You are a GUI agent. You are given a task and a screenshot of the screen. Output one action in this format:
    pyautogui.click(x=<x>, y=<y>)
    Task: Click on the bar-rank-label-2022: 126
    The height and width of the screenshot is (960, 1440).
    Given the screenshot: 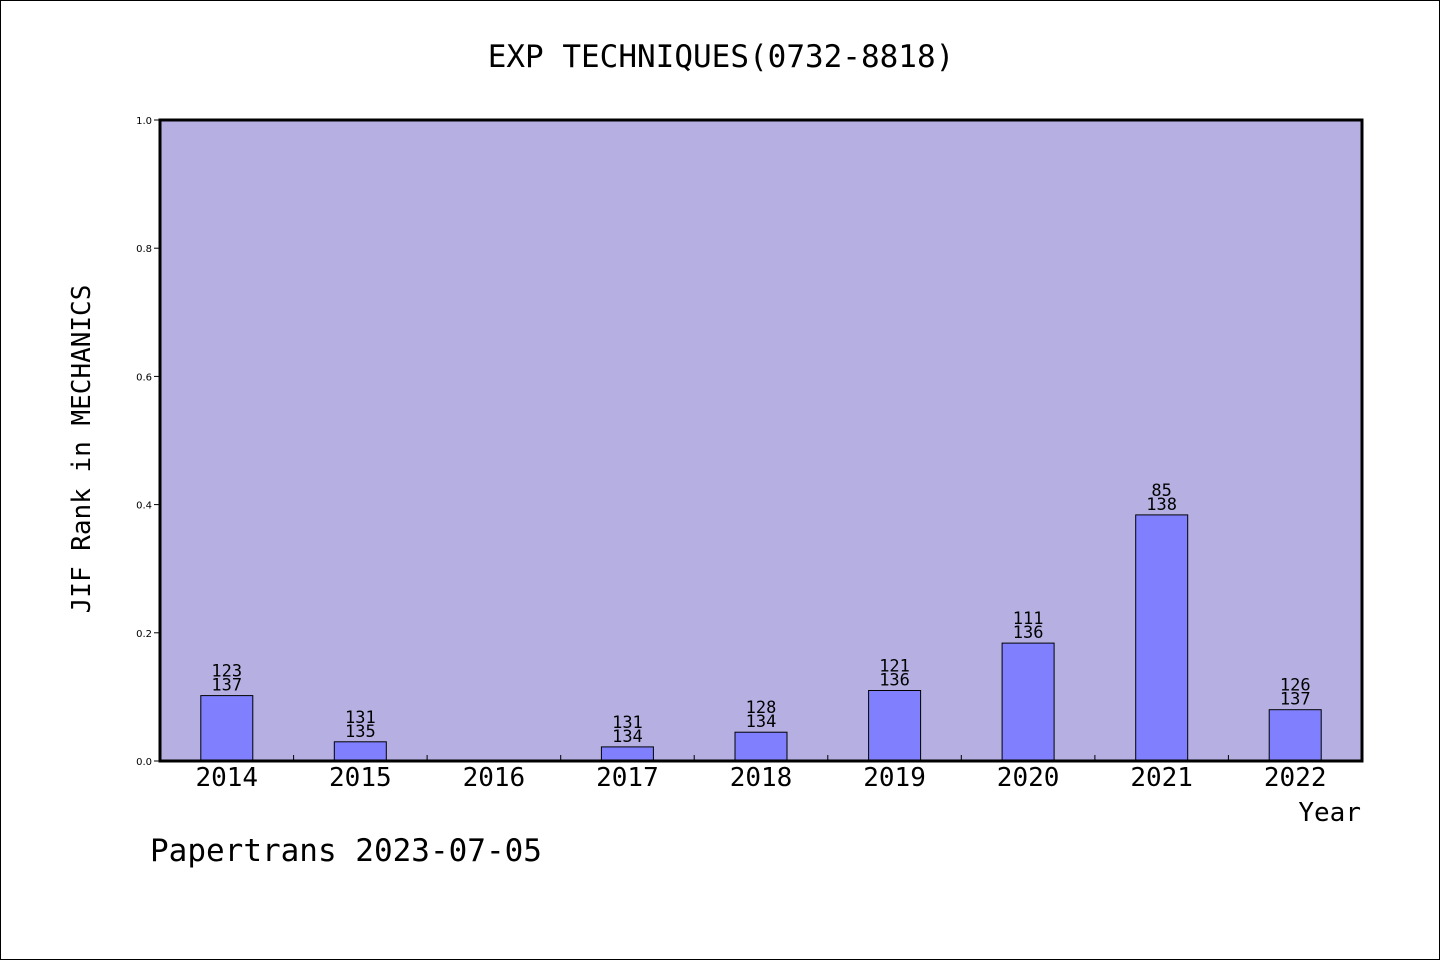 What is the action you would take?
    pyautogui.click(x=1295, y=686)
    